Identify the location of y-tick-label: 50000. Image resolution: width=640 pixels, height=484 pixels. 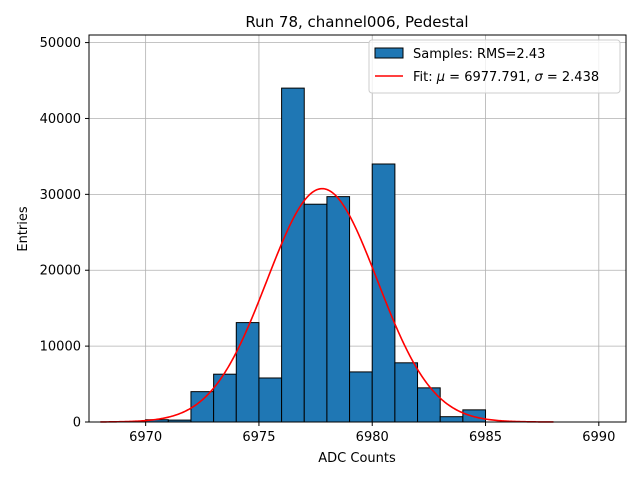
(60, 43).